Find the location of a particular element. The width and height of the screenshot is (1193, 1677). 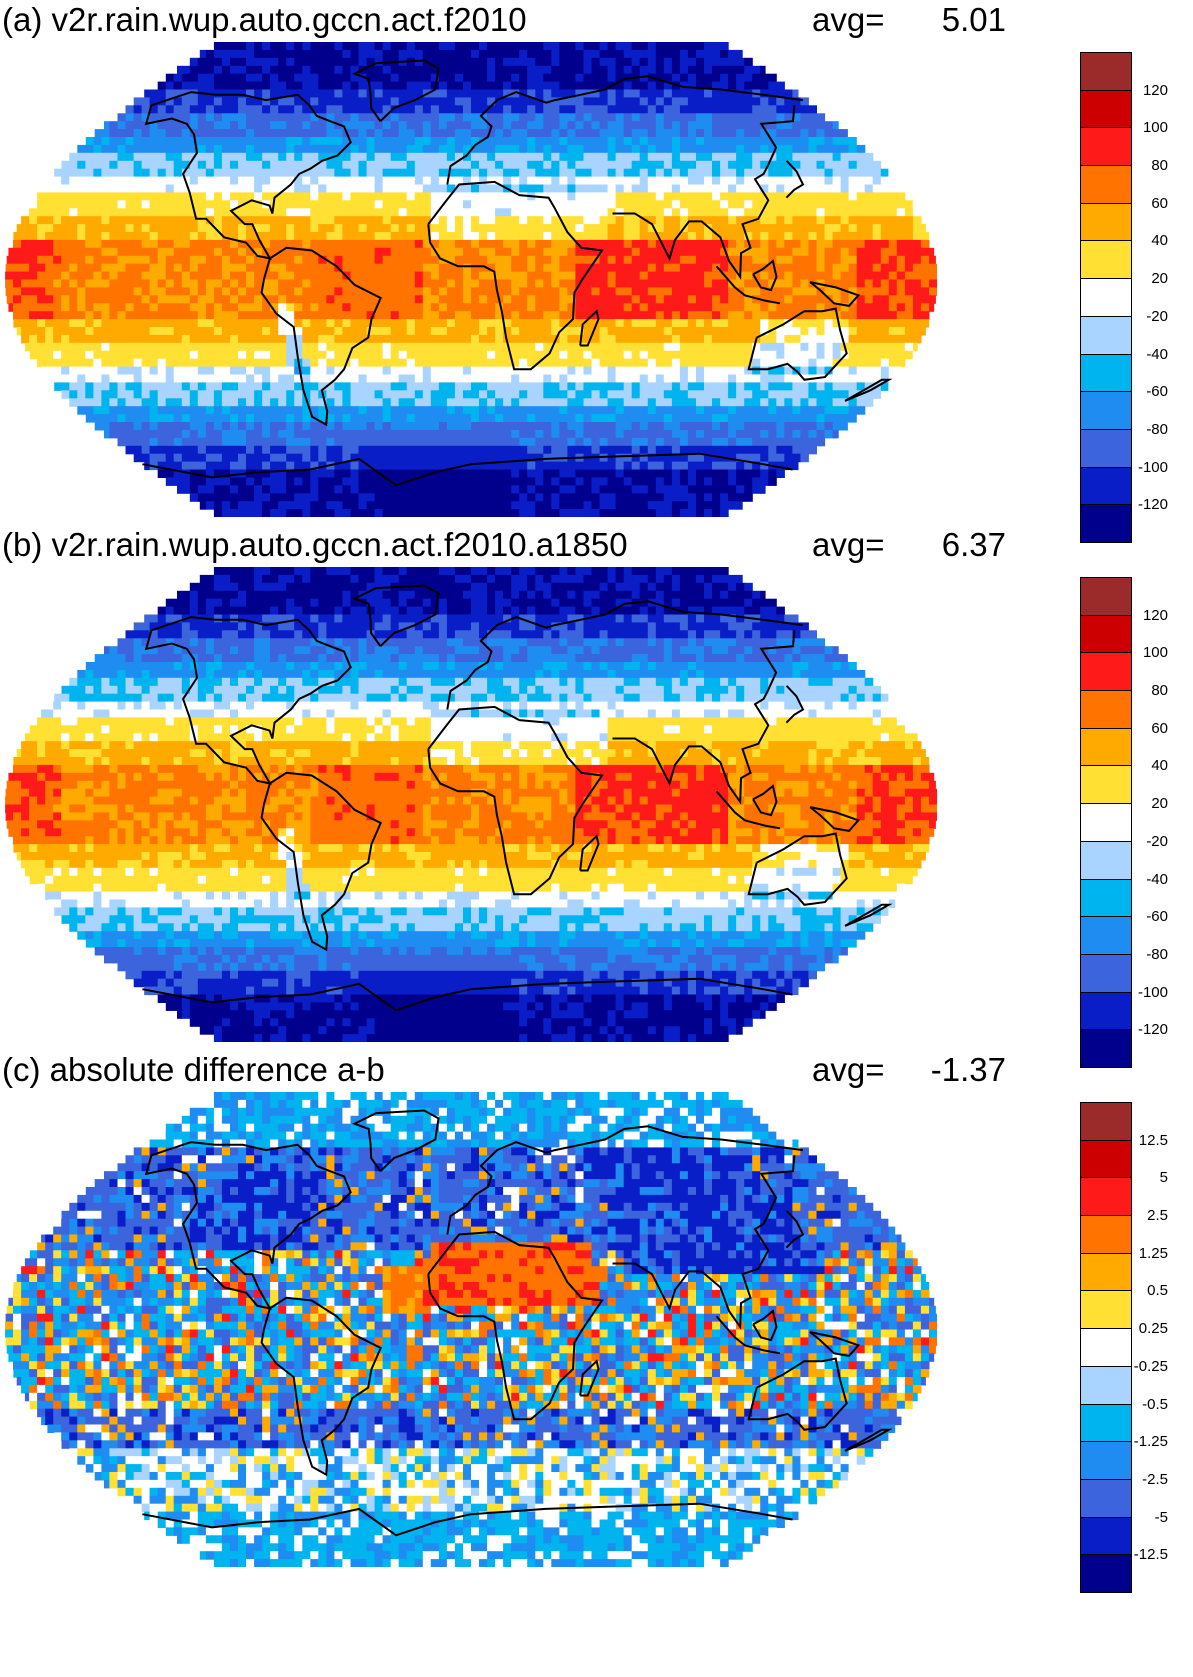

avg-value: 5.01 is located at coordinates (973, 19).